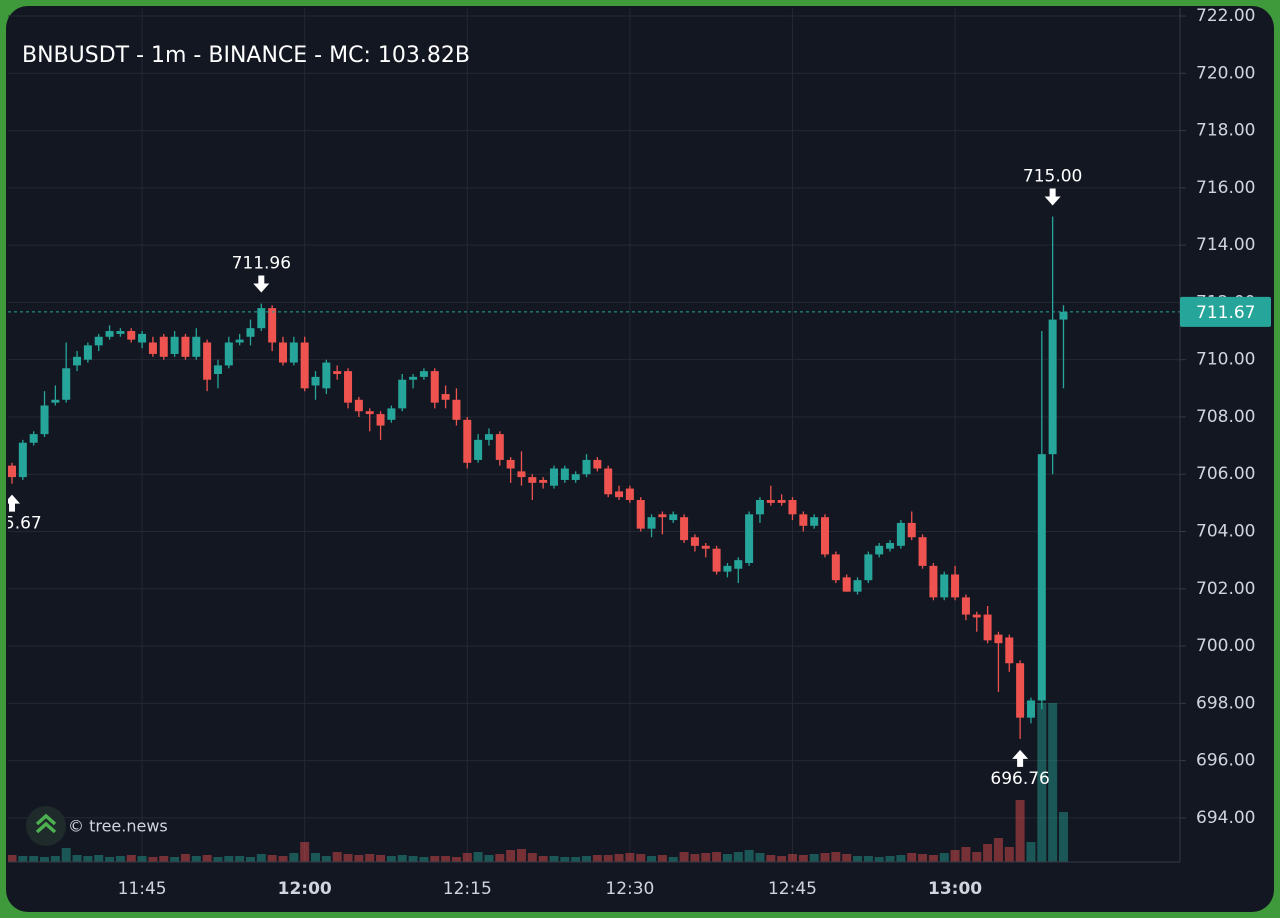 The image size is (1280, 918). I want to click on y-tick-label: 696.00, so click(1225, 761).